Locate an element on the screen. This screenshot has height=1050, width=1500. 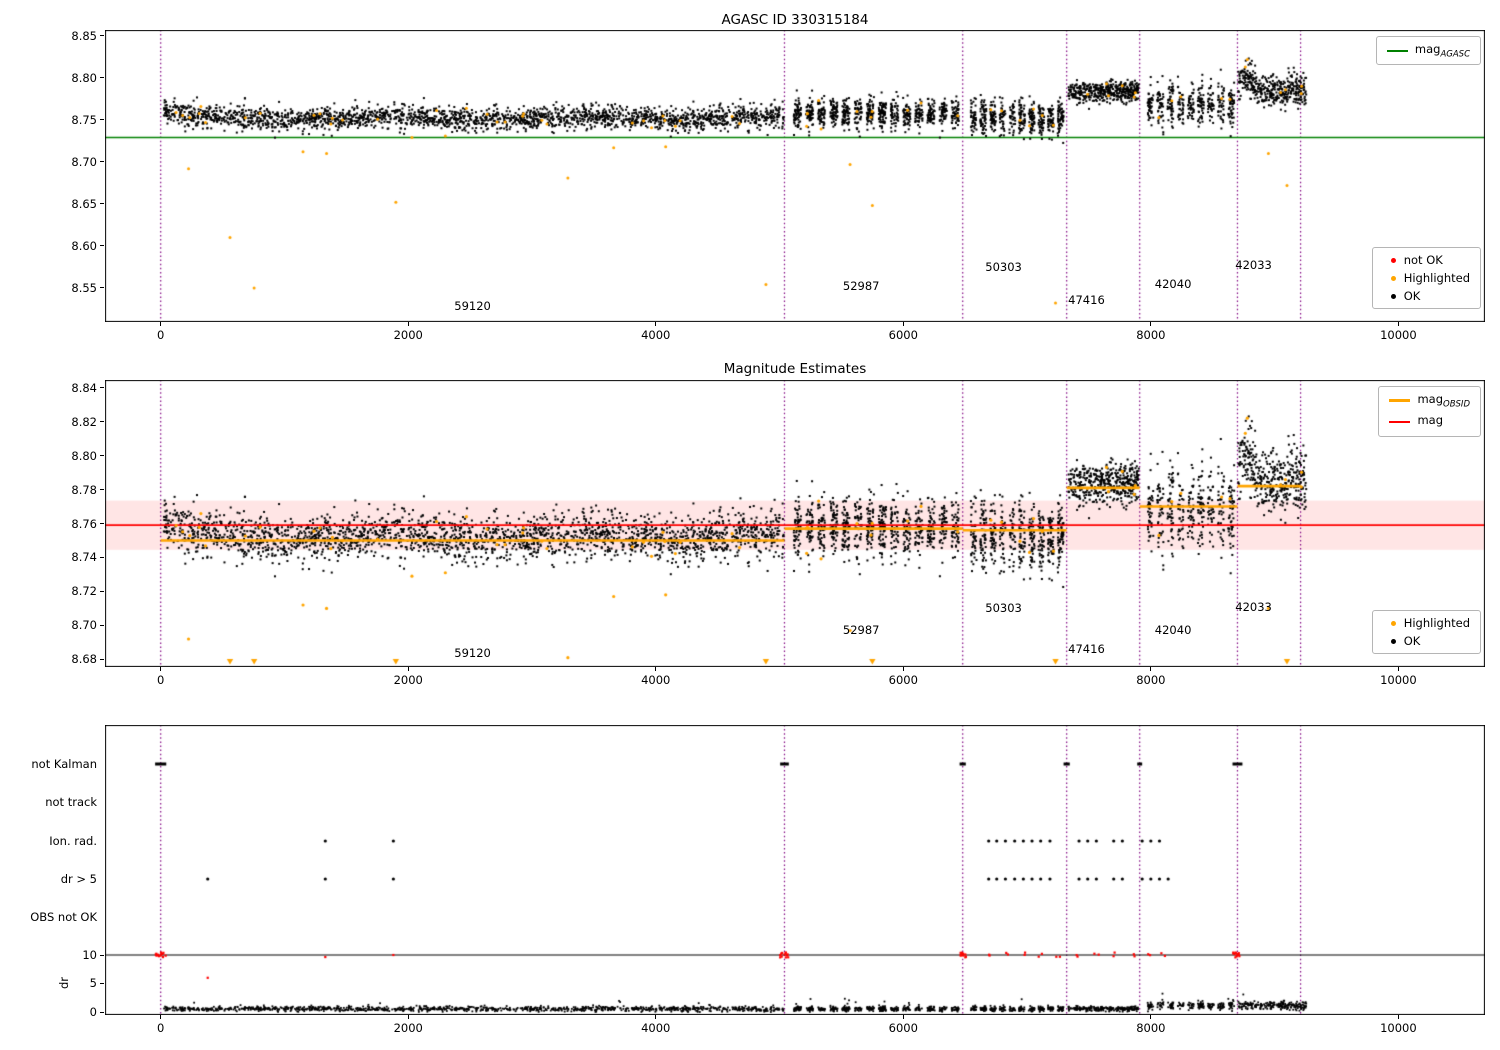
mag-line-swatch is located at coordinates (1400, 421).